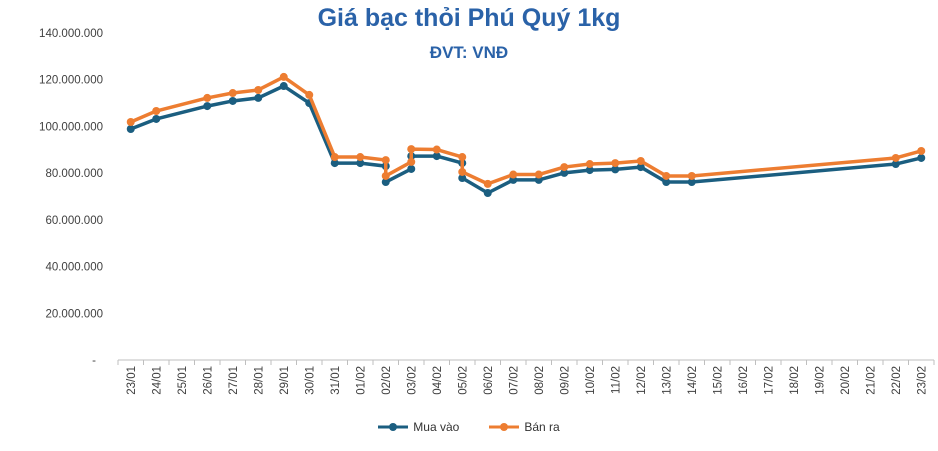  What do you see at coordinates (469, 427) in the screenshot?
I see `legend: Mua vào Bán ra` at bounding box center [469, 427].